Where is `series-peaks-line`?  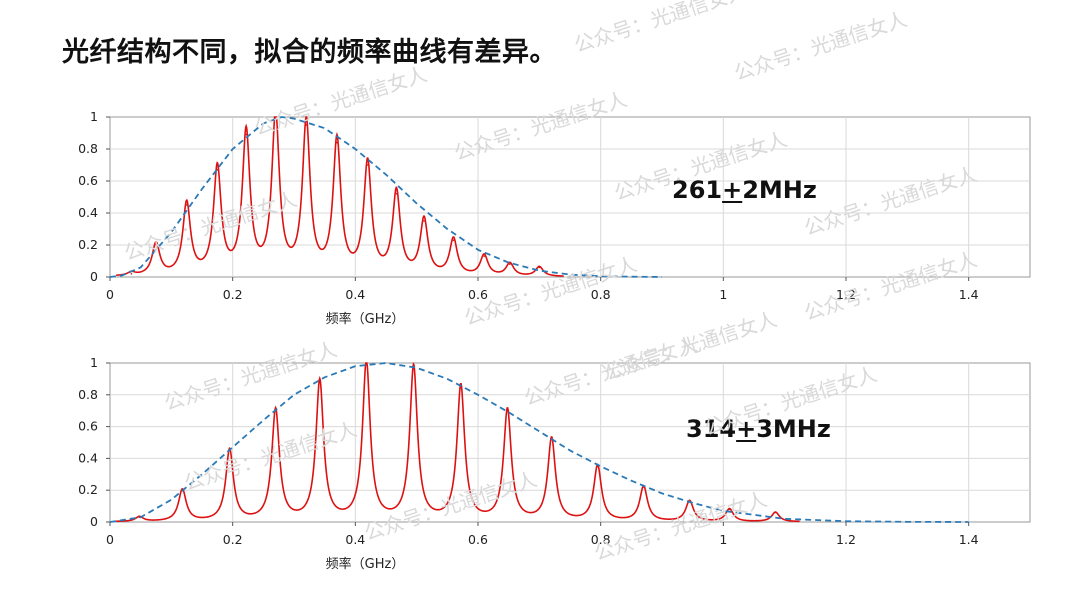
series-peaks-line is located at coordinates (340, 196).